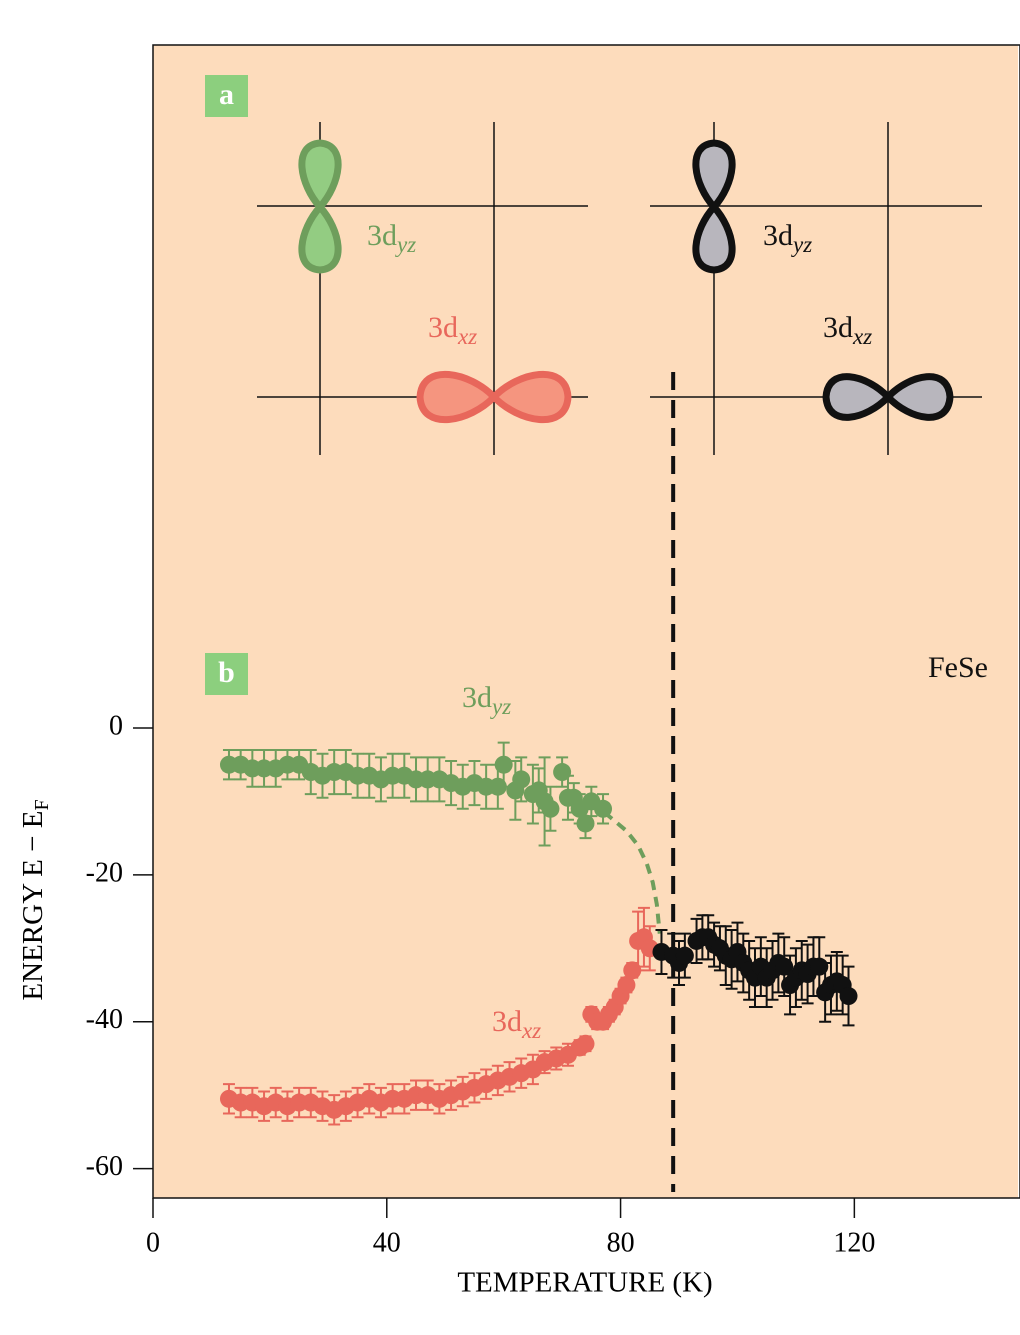  I want to click on y-tick-label: -40, so click(104, 1019).